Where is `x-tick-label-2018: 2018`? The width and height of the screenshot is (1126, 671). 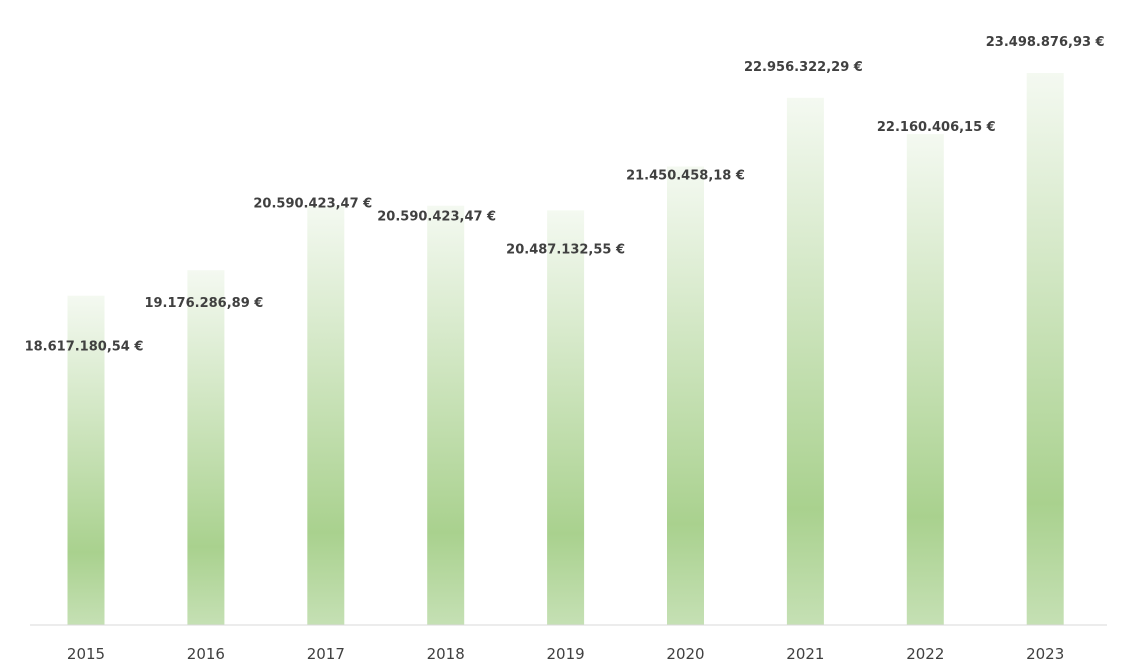
x-tick-label-2018: 2018 is located at coordinates (446, 654).